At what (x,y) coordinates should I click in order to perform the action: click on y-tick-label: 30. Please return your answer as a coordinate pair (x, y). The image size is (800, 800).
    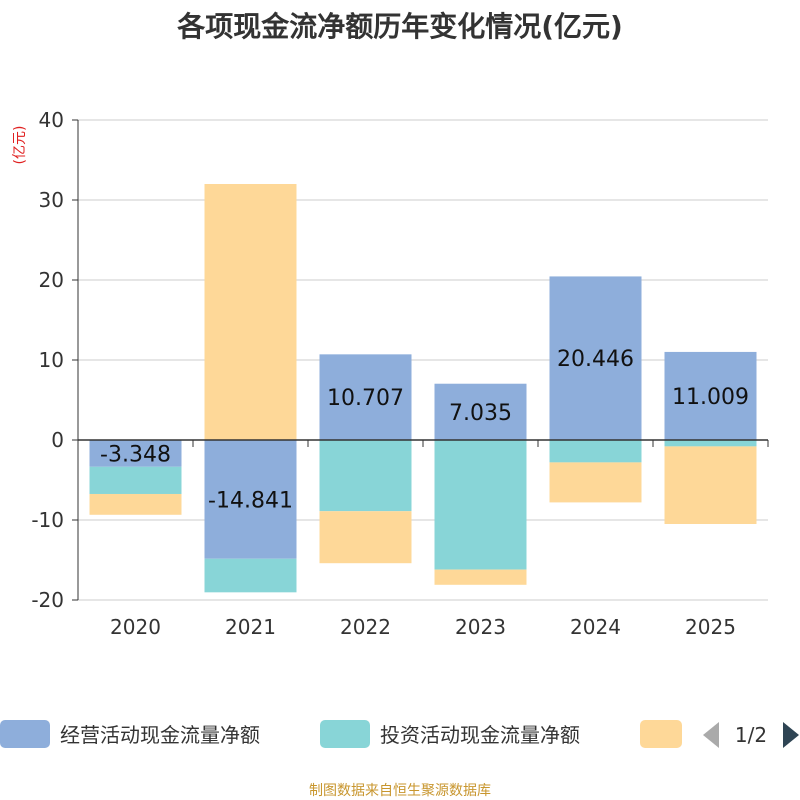
    Looking at the image, I should click on (51, 200).